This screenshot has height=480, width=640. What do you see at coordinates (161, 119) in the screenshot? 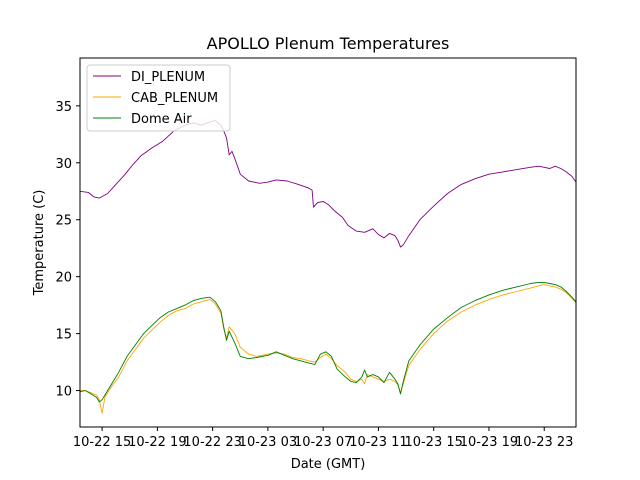
I see `legend-label-dome-air: Dome Air` at bounding box center [161, 119].